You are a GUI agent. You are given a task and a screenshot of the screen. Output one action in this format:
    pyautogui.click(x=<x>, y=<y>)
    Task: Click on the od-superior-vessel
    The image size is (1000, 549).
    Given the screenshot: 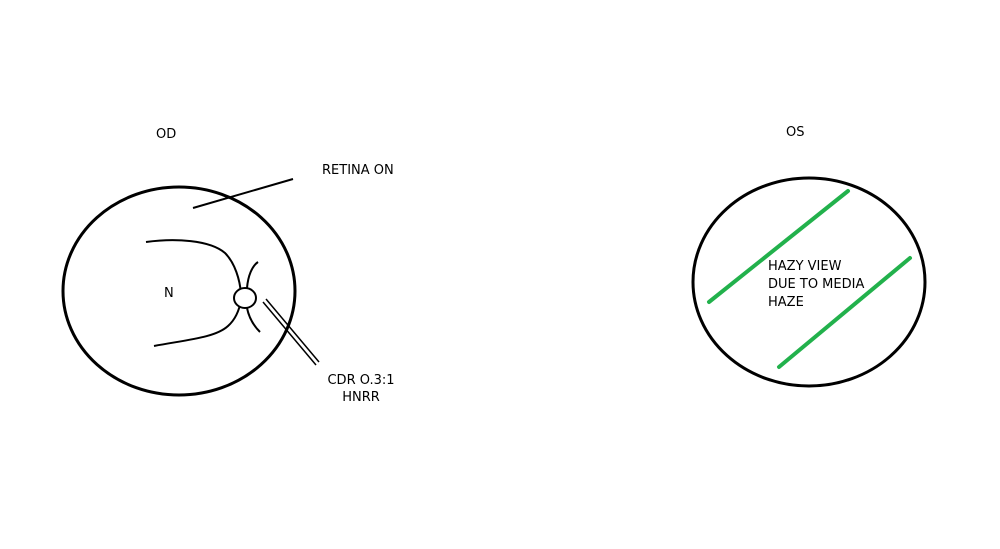 What is the action you would take?
    pyautogui.click(x=193, y=267)
    